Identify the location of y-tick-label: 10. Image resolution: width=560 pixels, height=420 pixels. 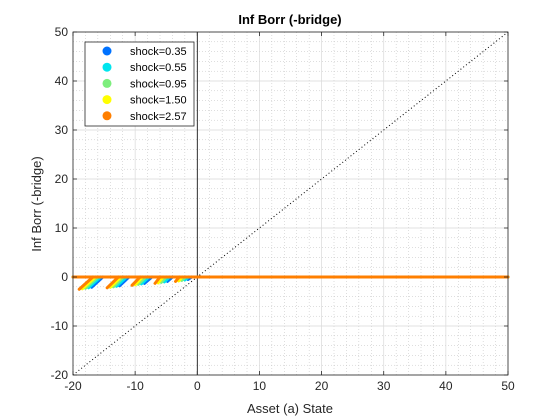
(62, 228).